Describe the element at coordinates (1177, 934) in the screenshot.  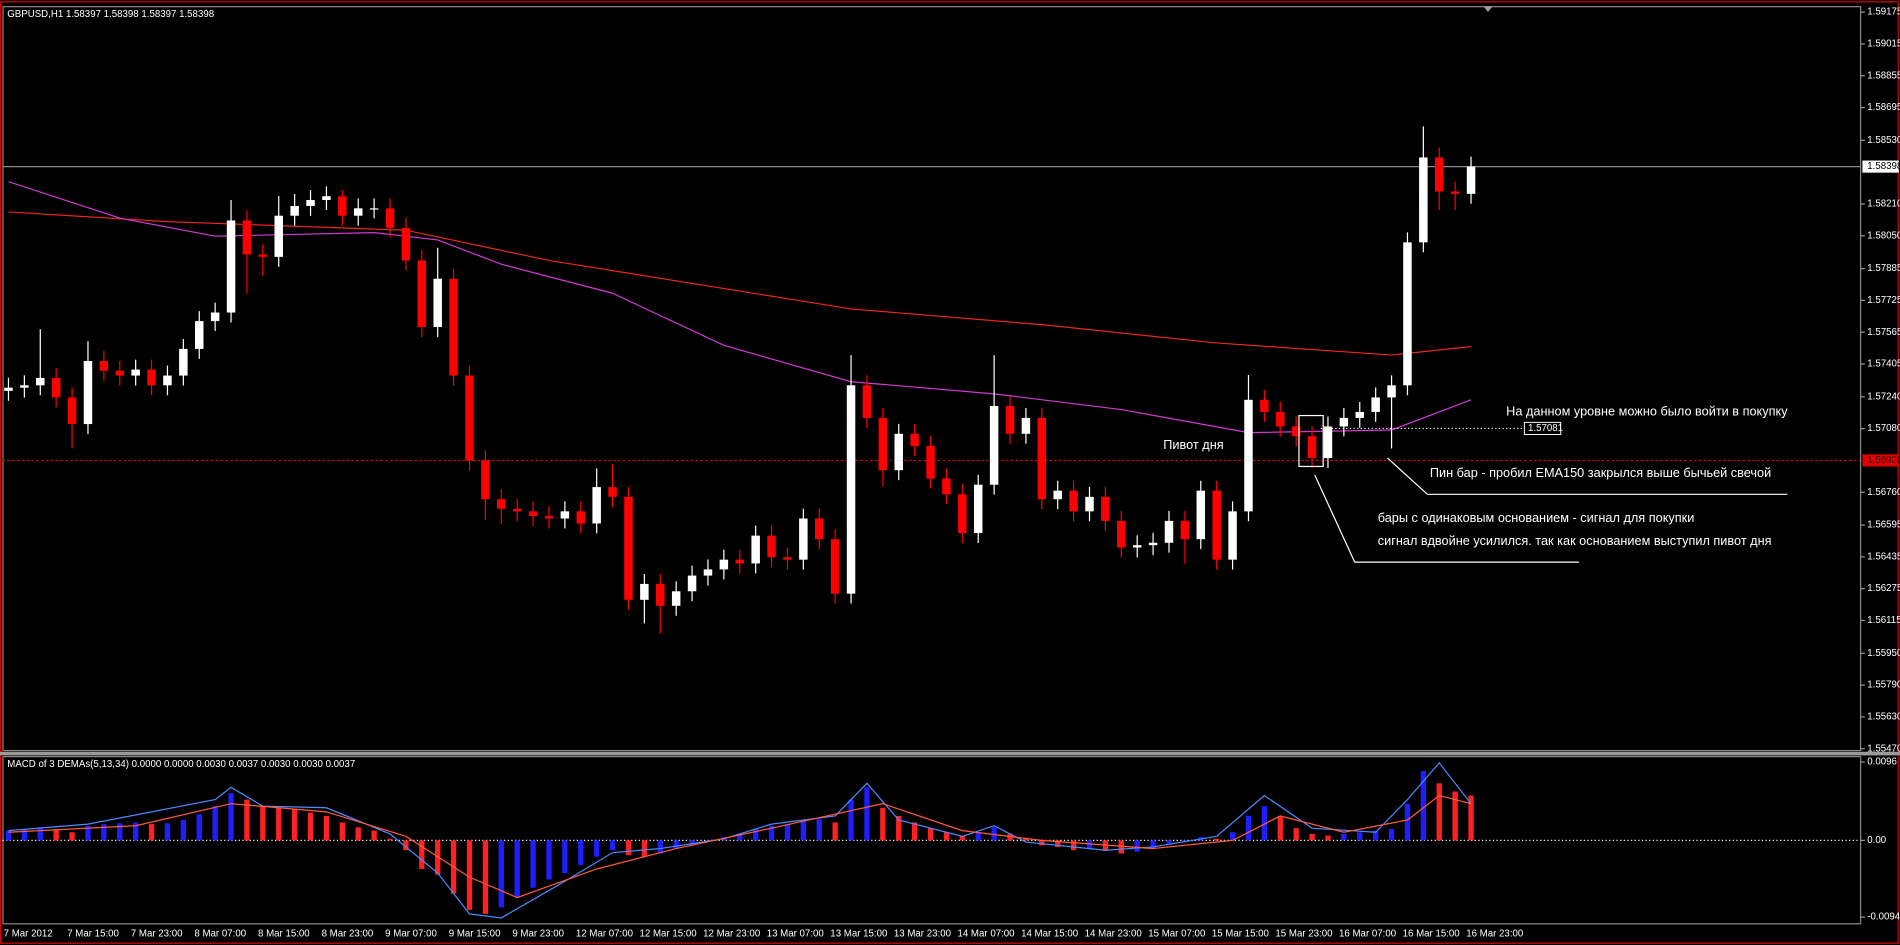
I see `x-tick-label: 15 Mar 07:00` at that location.